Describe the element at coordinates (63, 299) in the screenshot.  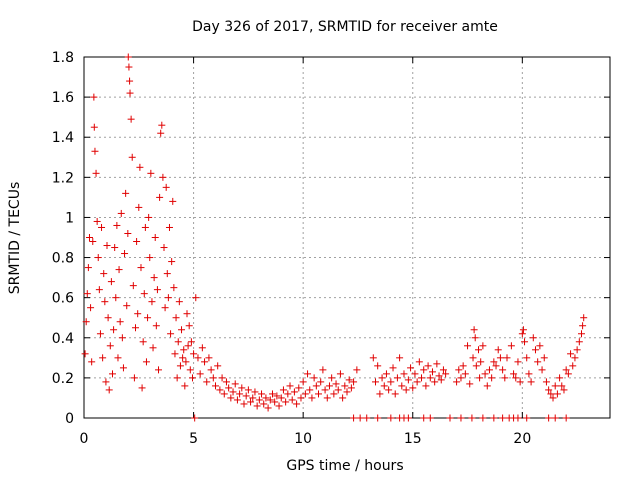
I see `y-tick-label: 0.6` at that location.